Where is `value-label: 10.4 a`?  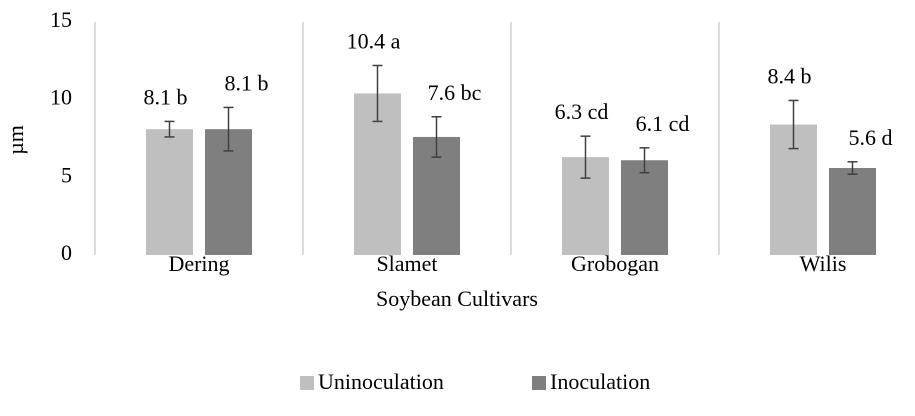
value-label: 10.4 a is located at coordinates (374, 41).